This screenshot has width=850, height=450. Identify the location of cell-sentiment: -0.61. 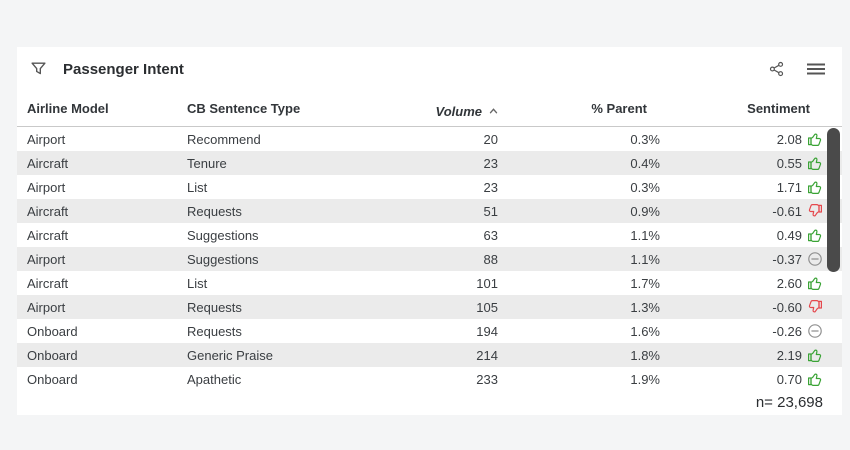
(741, 211).